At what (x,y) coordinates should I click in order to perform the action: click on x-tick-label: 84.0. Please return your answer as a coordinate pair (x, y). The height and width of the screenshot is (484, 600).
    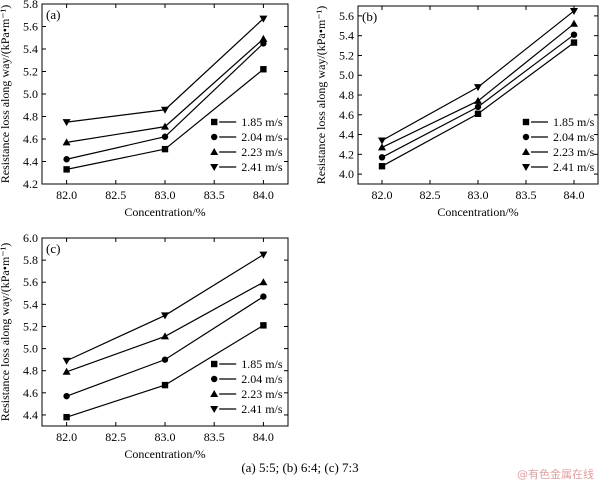
    Looking at the image, I should click on (263, 437).